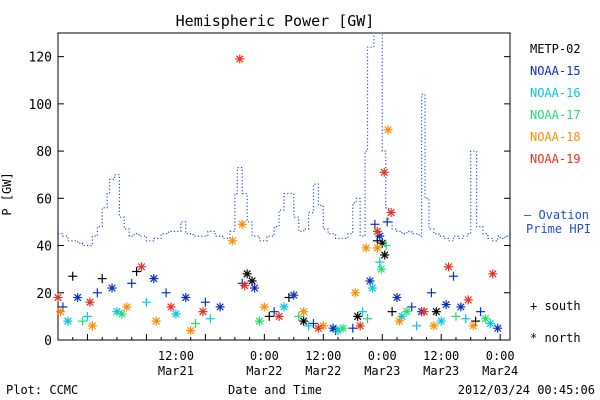  I want to click on x-tick-date: Mar24, so click(500, 371).